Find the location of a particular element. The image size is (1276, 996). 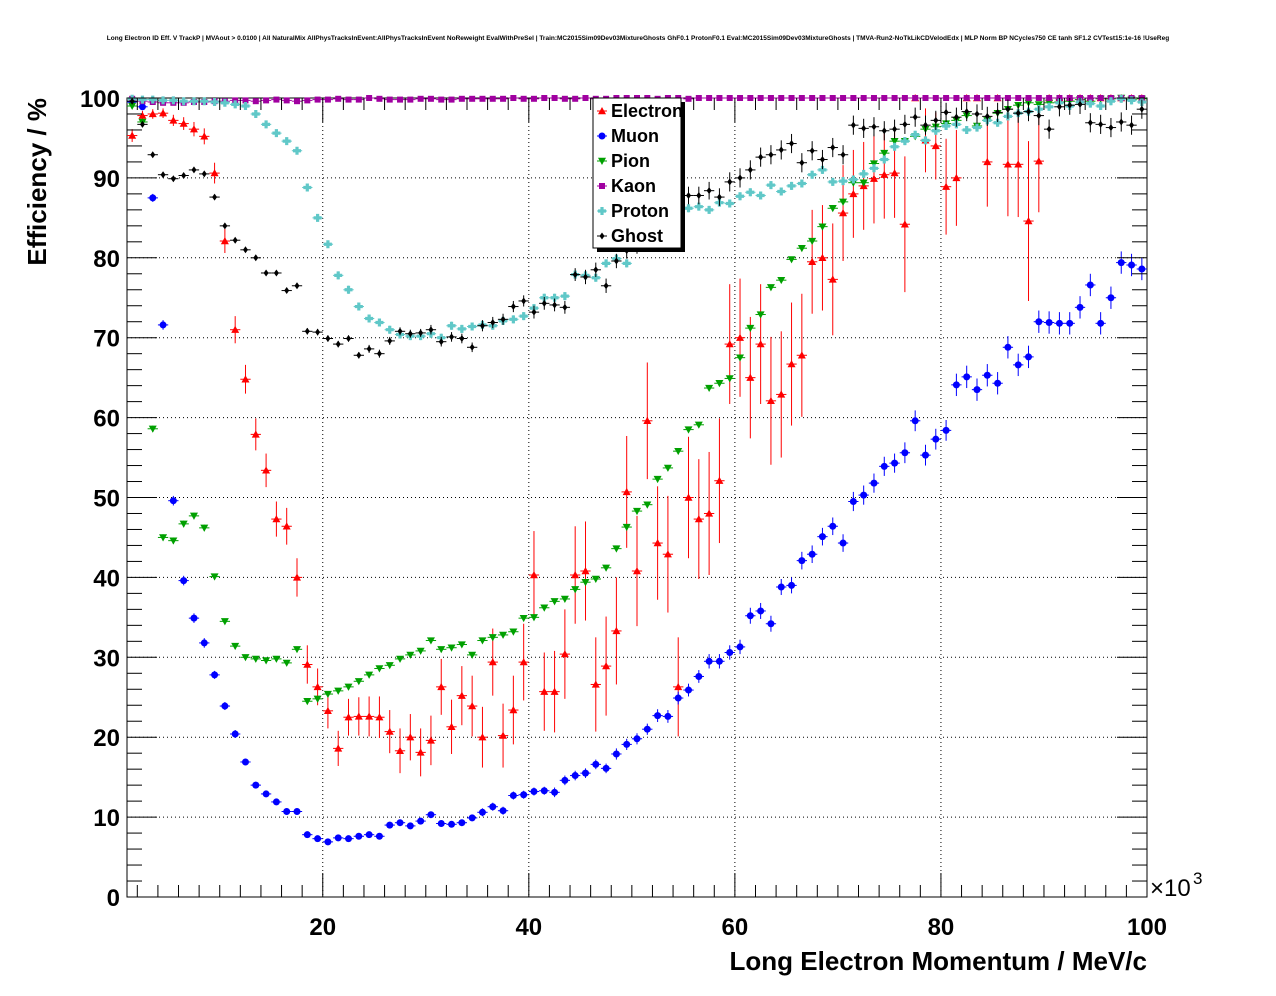

y-tick-label: 100 is located at coordinates (100, 99).